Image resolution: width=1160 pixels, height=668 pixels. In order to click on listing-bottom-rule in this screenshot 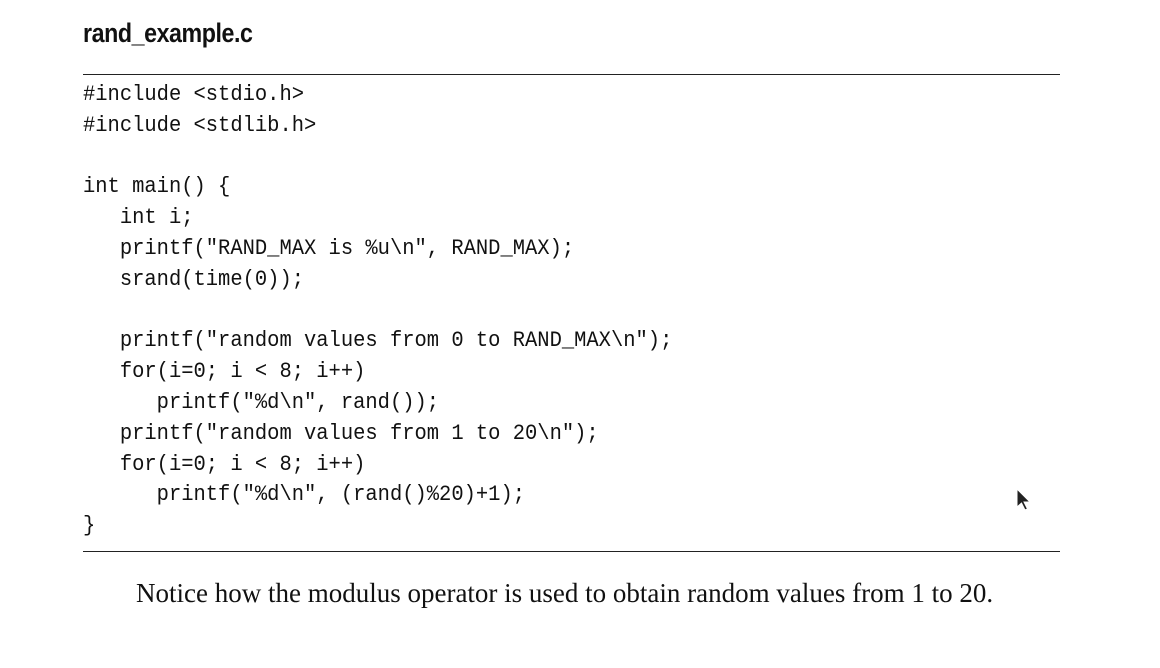, I will do `click(571, 551)`.